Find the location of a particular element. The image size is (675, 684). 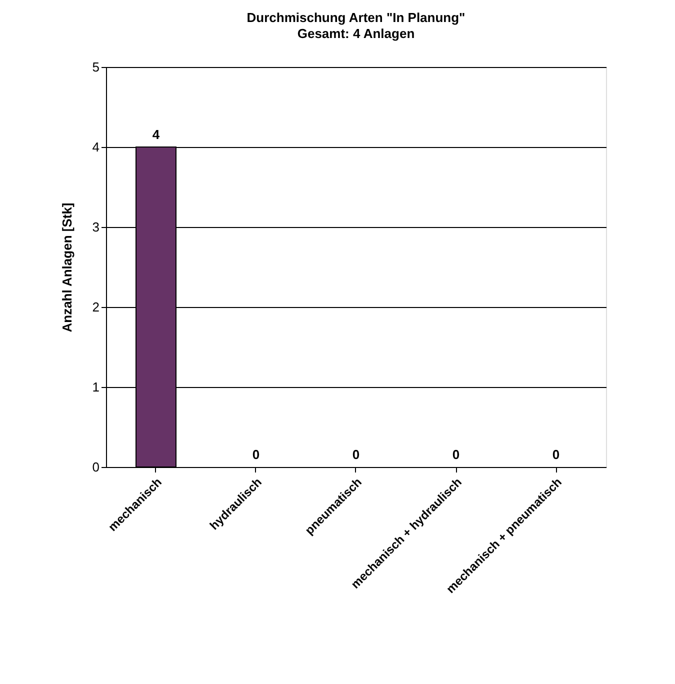

y-tick-label: 3 is located at coordinates (96, 227).